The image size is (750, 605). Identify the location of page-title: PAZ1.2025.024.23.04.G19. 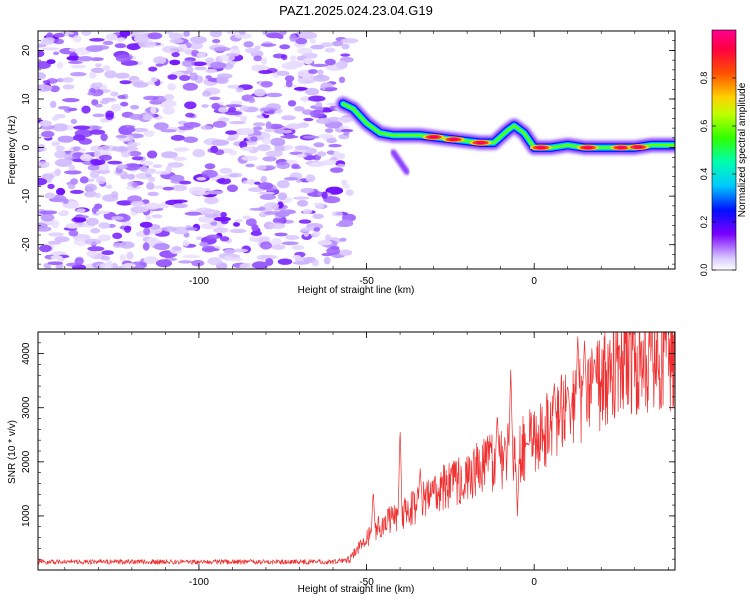
(356, 10).